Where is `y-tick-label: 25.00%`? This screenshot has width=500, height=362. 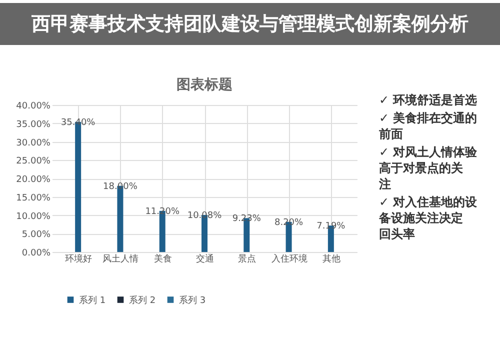 y-tick-label: 25.00% is located at coordinates (33, 161).